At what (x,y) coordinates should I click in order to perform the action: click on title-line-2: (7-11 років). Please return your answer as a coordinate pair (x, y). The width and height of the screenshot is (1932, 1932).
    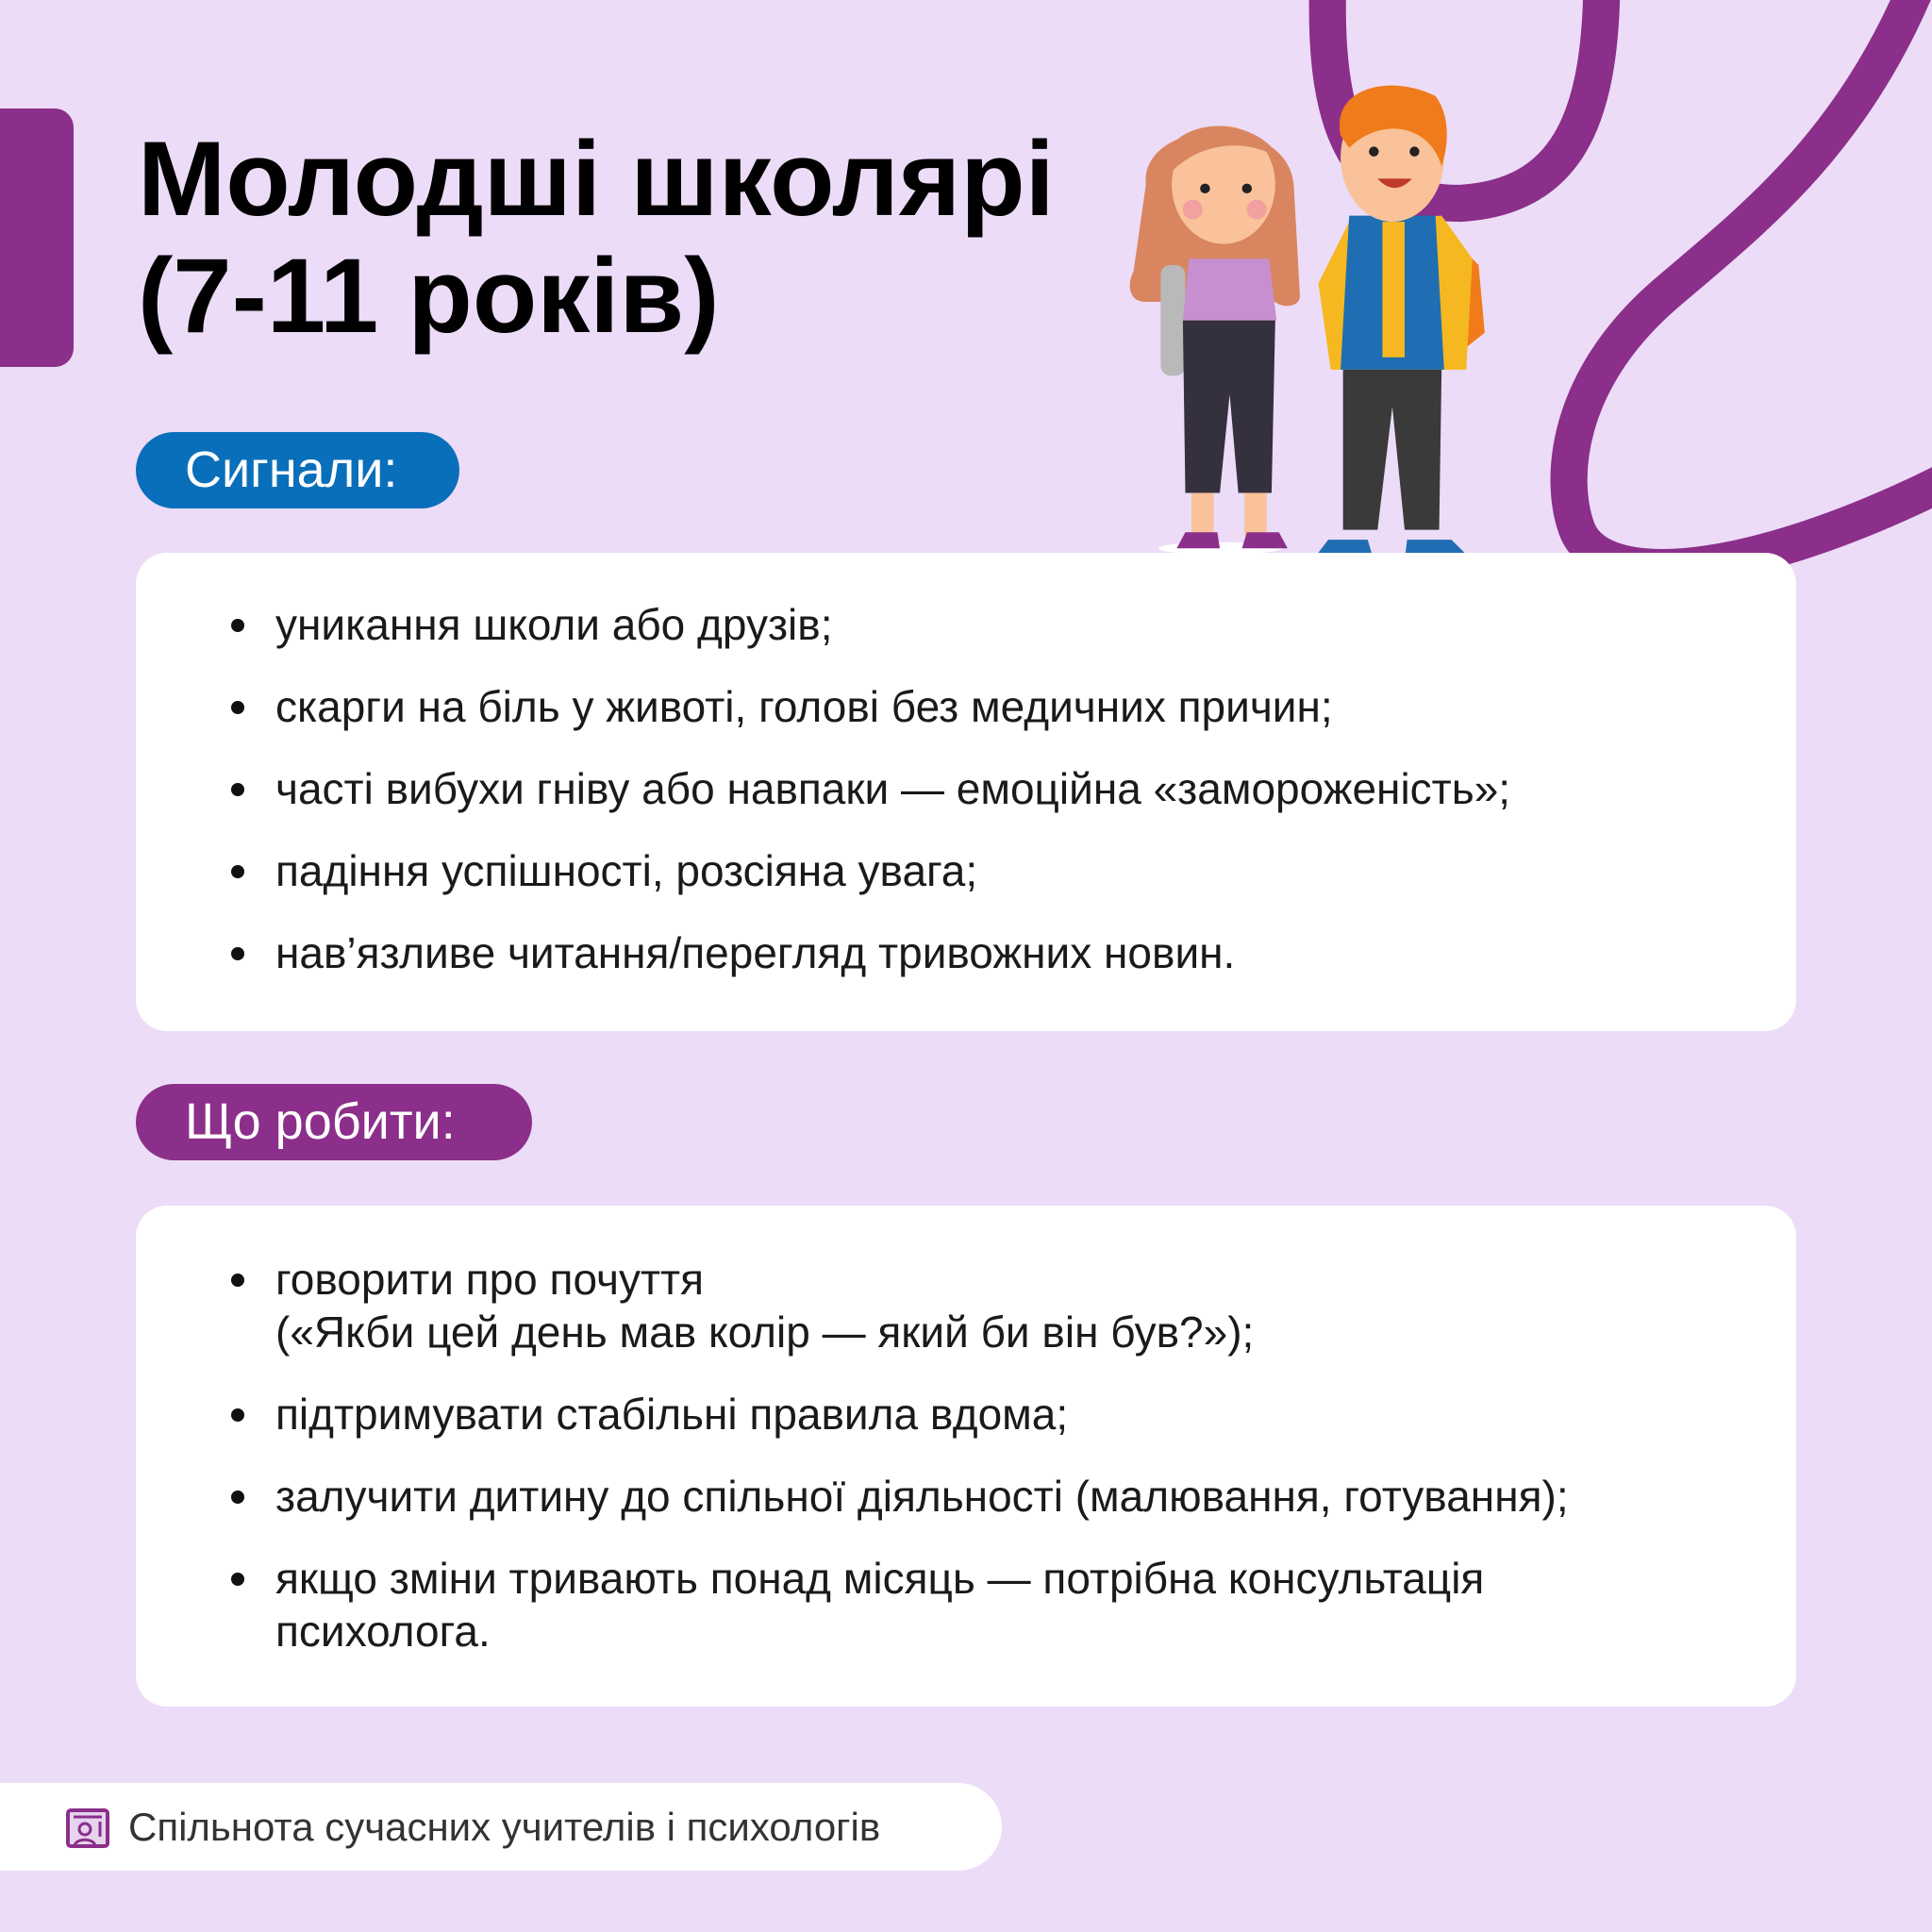
    Looking at the image, I should click on (429, 296).